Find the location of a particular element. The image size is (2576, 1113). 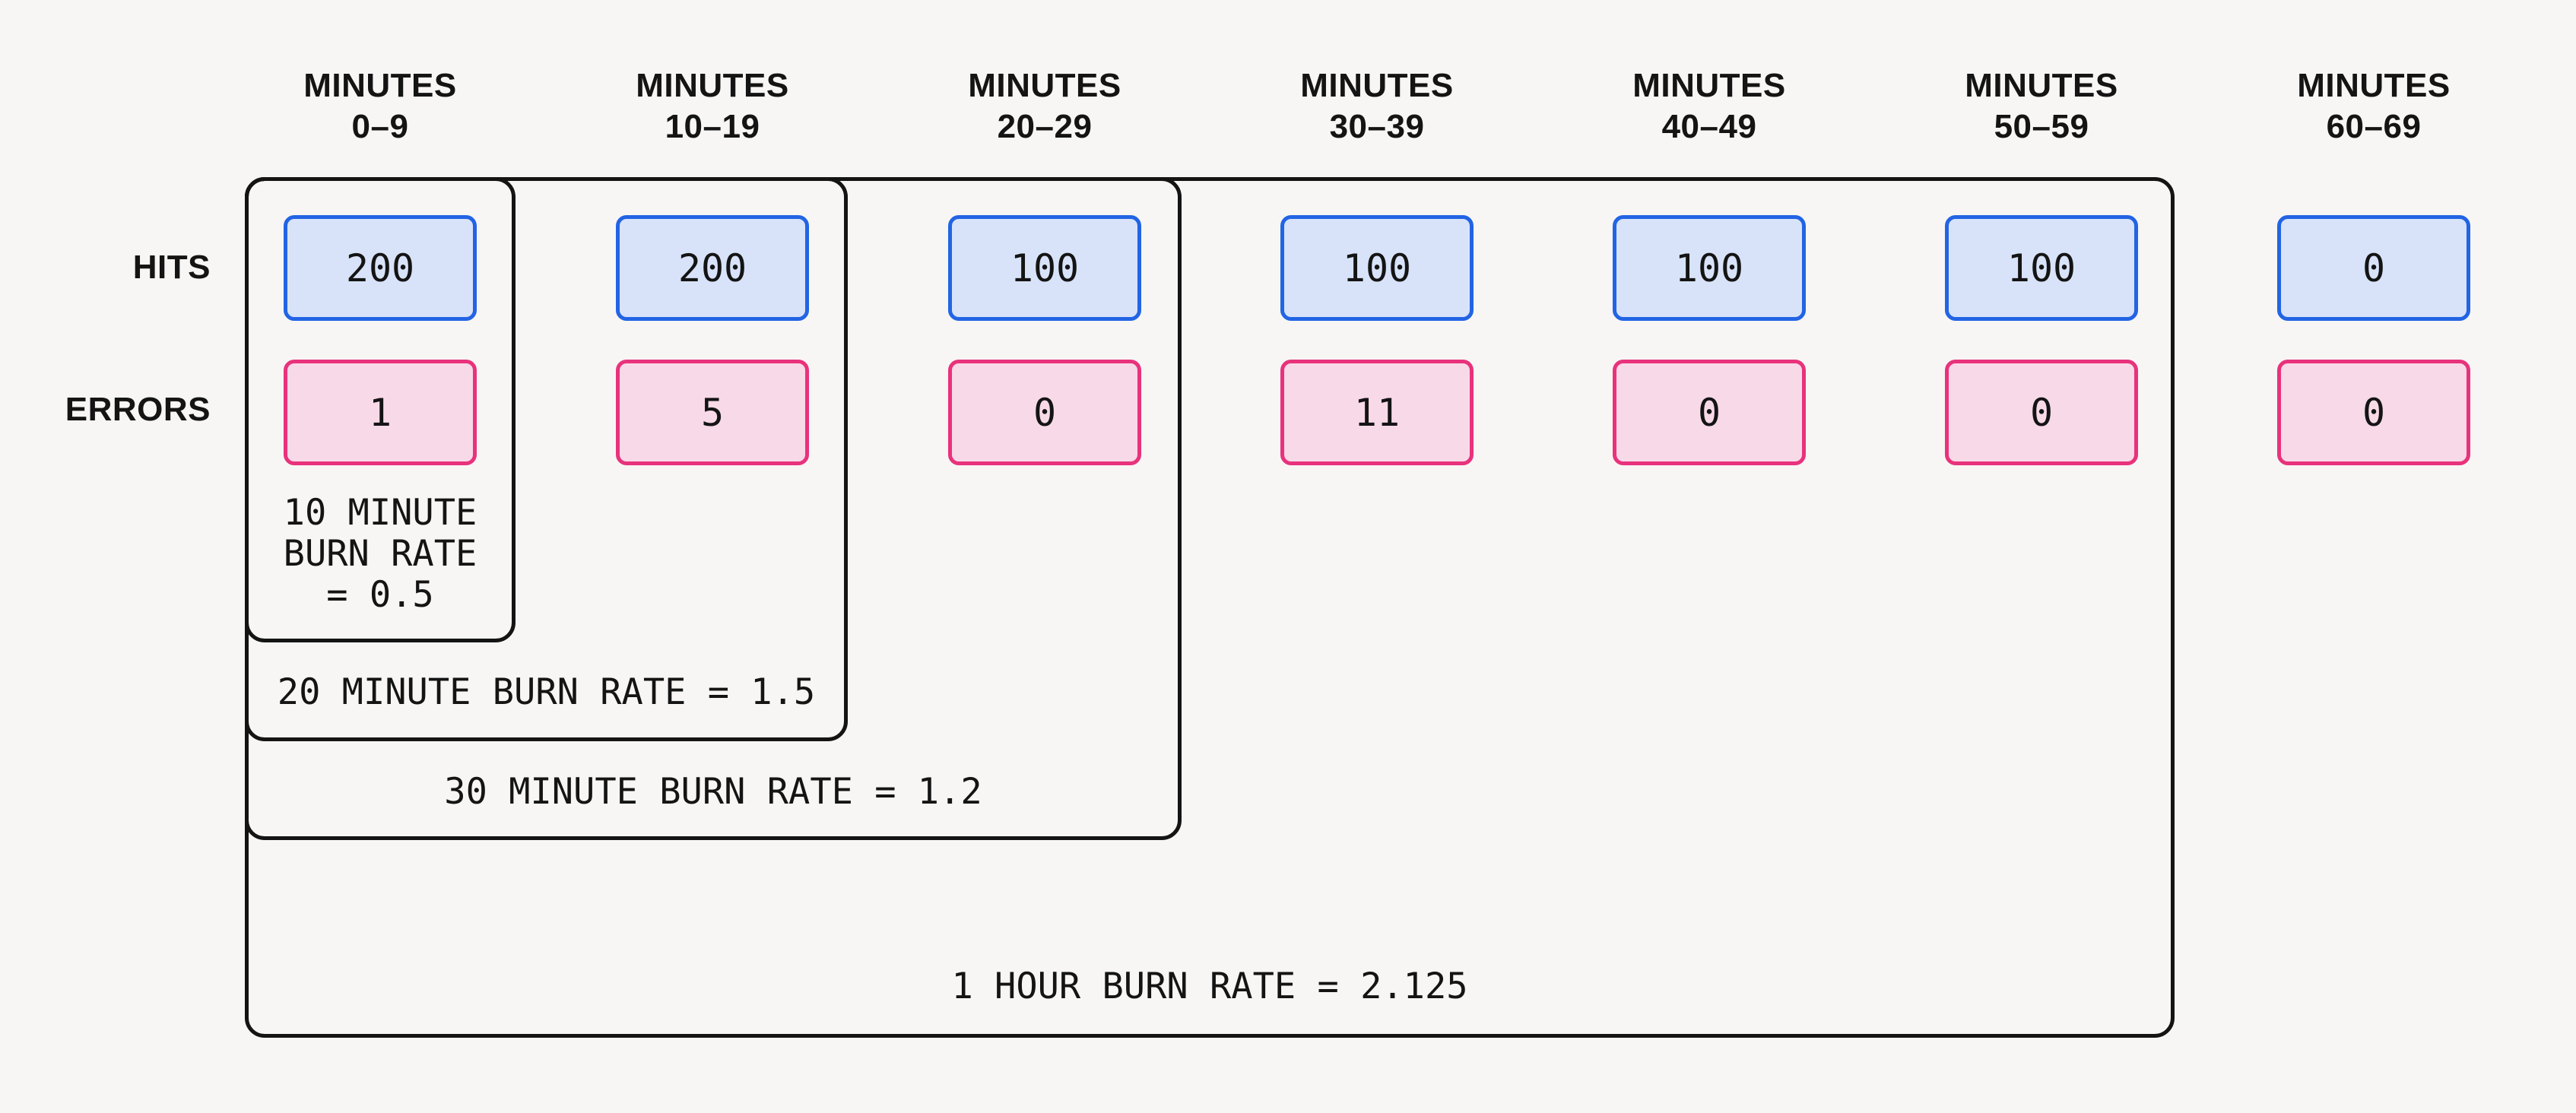

column-header-range: 30–39 is located at coordinates (1377, 126).